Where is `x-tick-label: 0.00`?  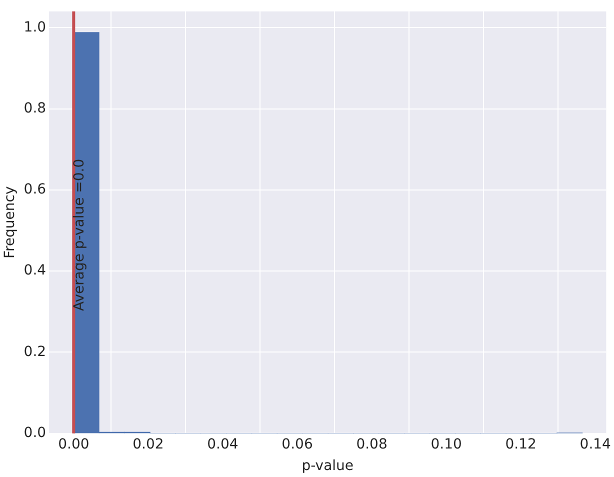
x-tick-label: 0.00 is located at coordinates (74, 444).